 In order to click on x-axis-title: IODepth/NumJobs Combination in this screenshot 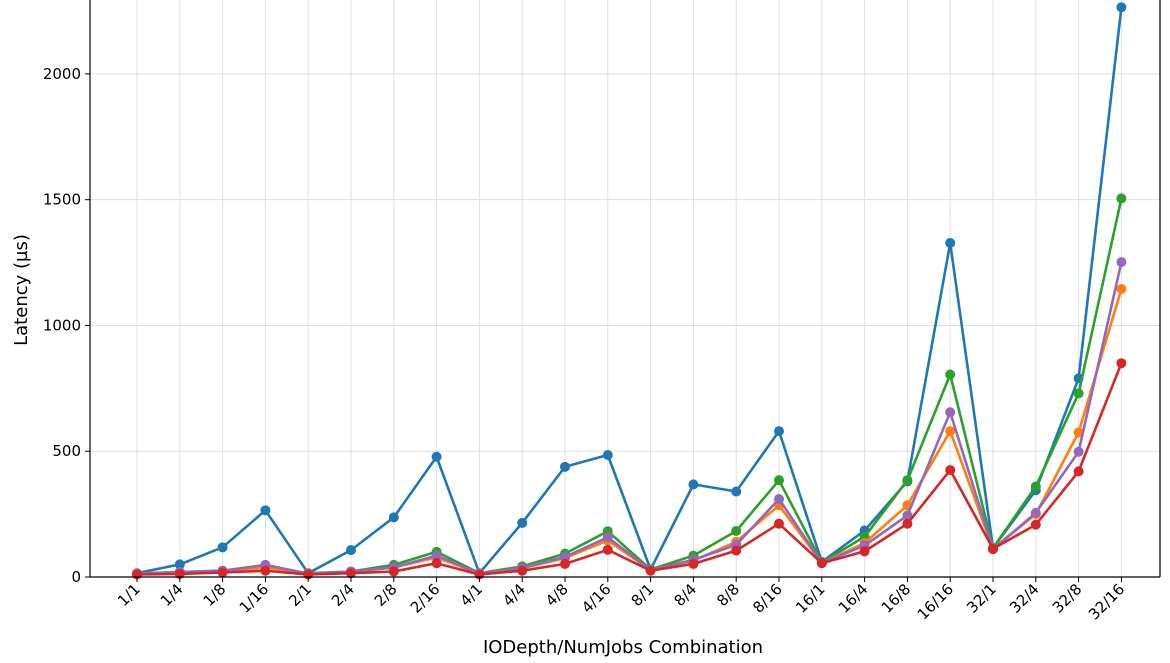, I will do `click(623, 647)`.